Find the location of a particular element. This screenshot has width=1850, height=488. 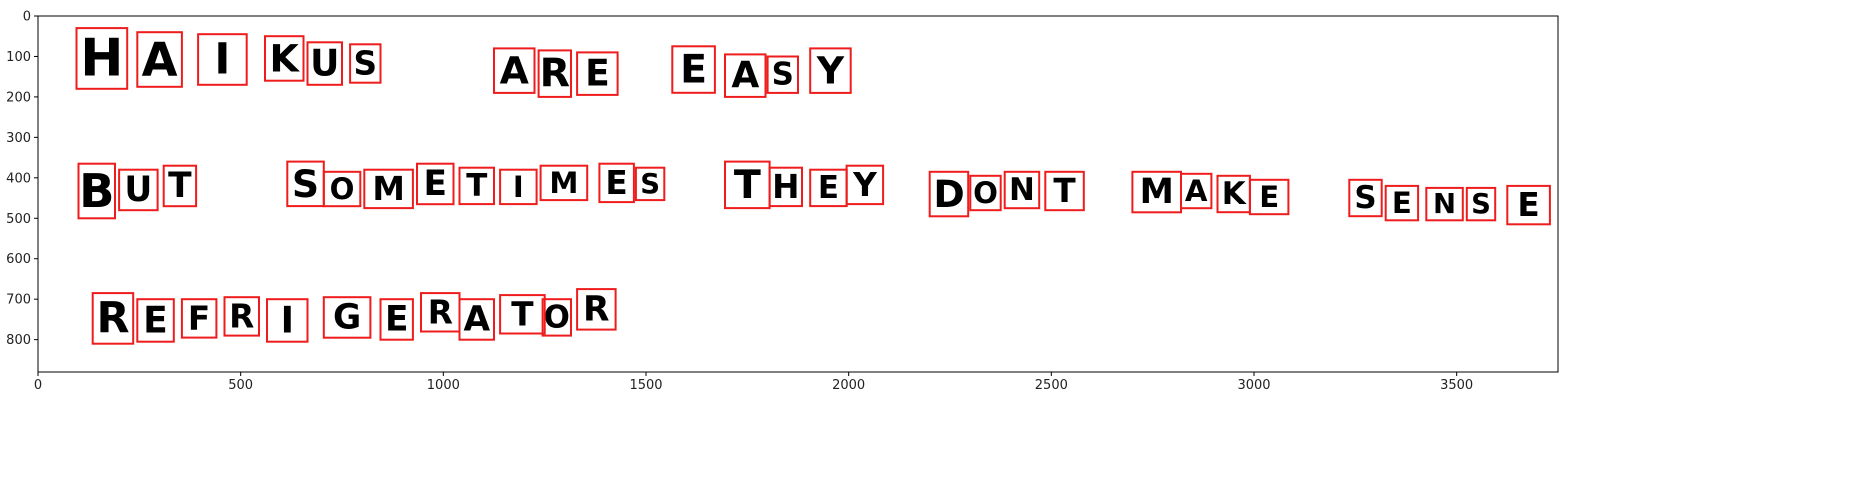

x-tick-label: 500 is located at coordinates (240, 385).